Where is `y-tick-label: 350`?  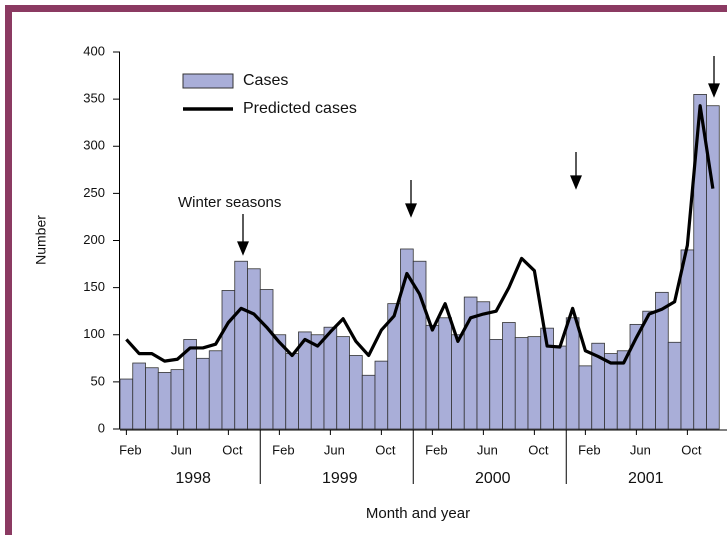 y-tick-label: 350 is located at coordinates (94, 98).